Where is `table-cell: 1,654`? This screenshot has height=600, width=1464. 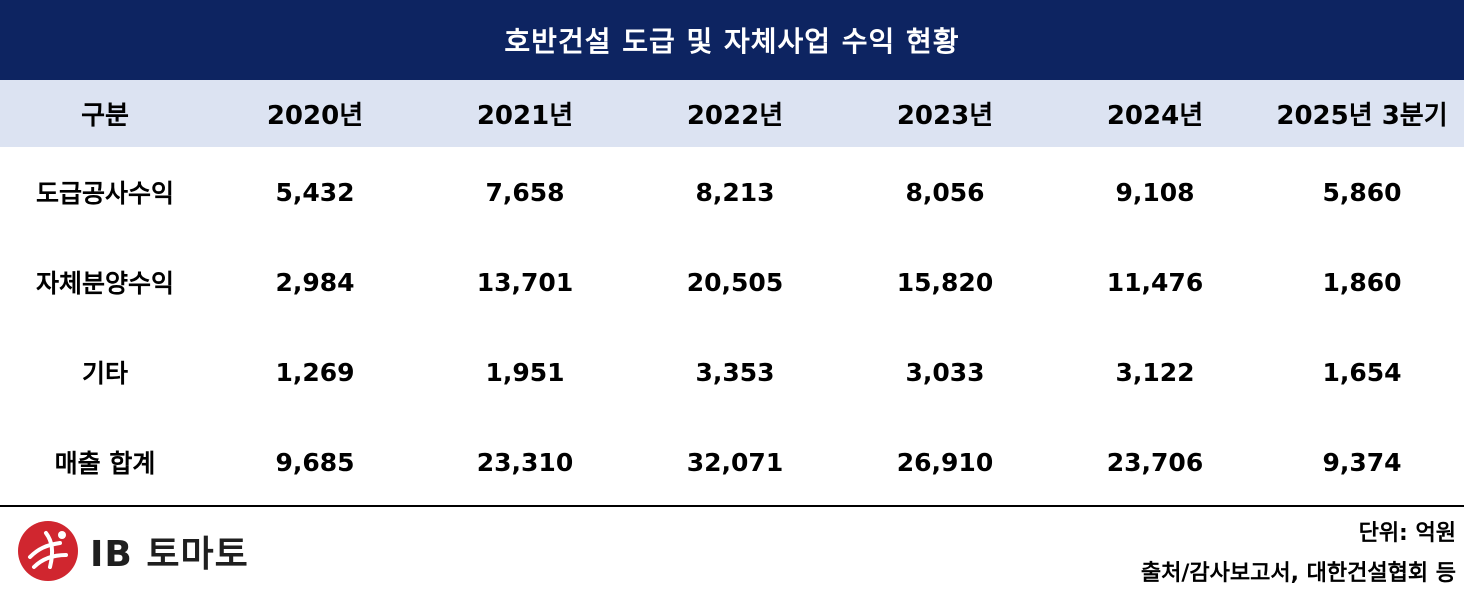
table-cell: 1,654 is located at coordinates (1362, 372).